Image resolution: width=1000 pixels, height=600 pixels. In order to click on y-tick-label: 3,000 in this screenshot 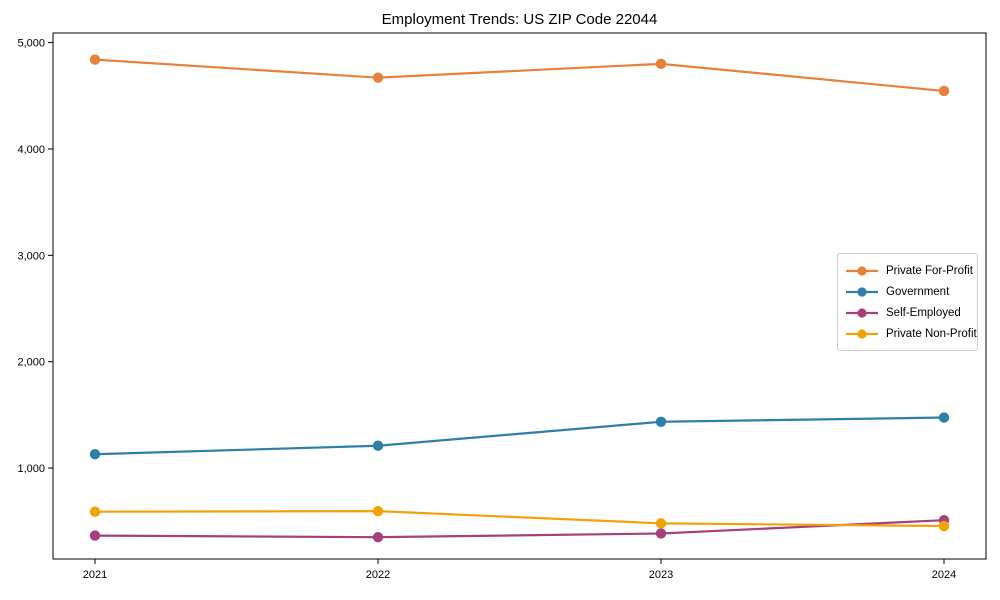, I will do `click(31, 256)`.